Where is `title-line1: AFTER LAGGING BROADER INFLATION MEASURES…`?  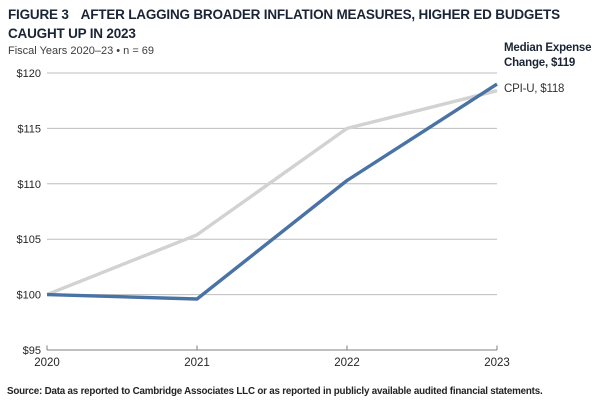 title-line1: AFTER LAGGING BROADER INFLATION MEASURES… is located at coordinates (320, 14).